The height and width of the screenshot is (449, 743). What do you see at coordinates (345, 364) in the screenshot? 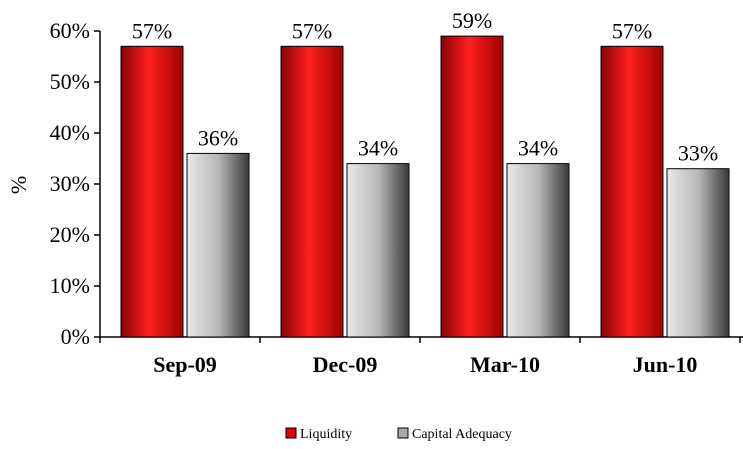
I see `x-tick-label: Dec-09` at bounding box center [345, 364].